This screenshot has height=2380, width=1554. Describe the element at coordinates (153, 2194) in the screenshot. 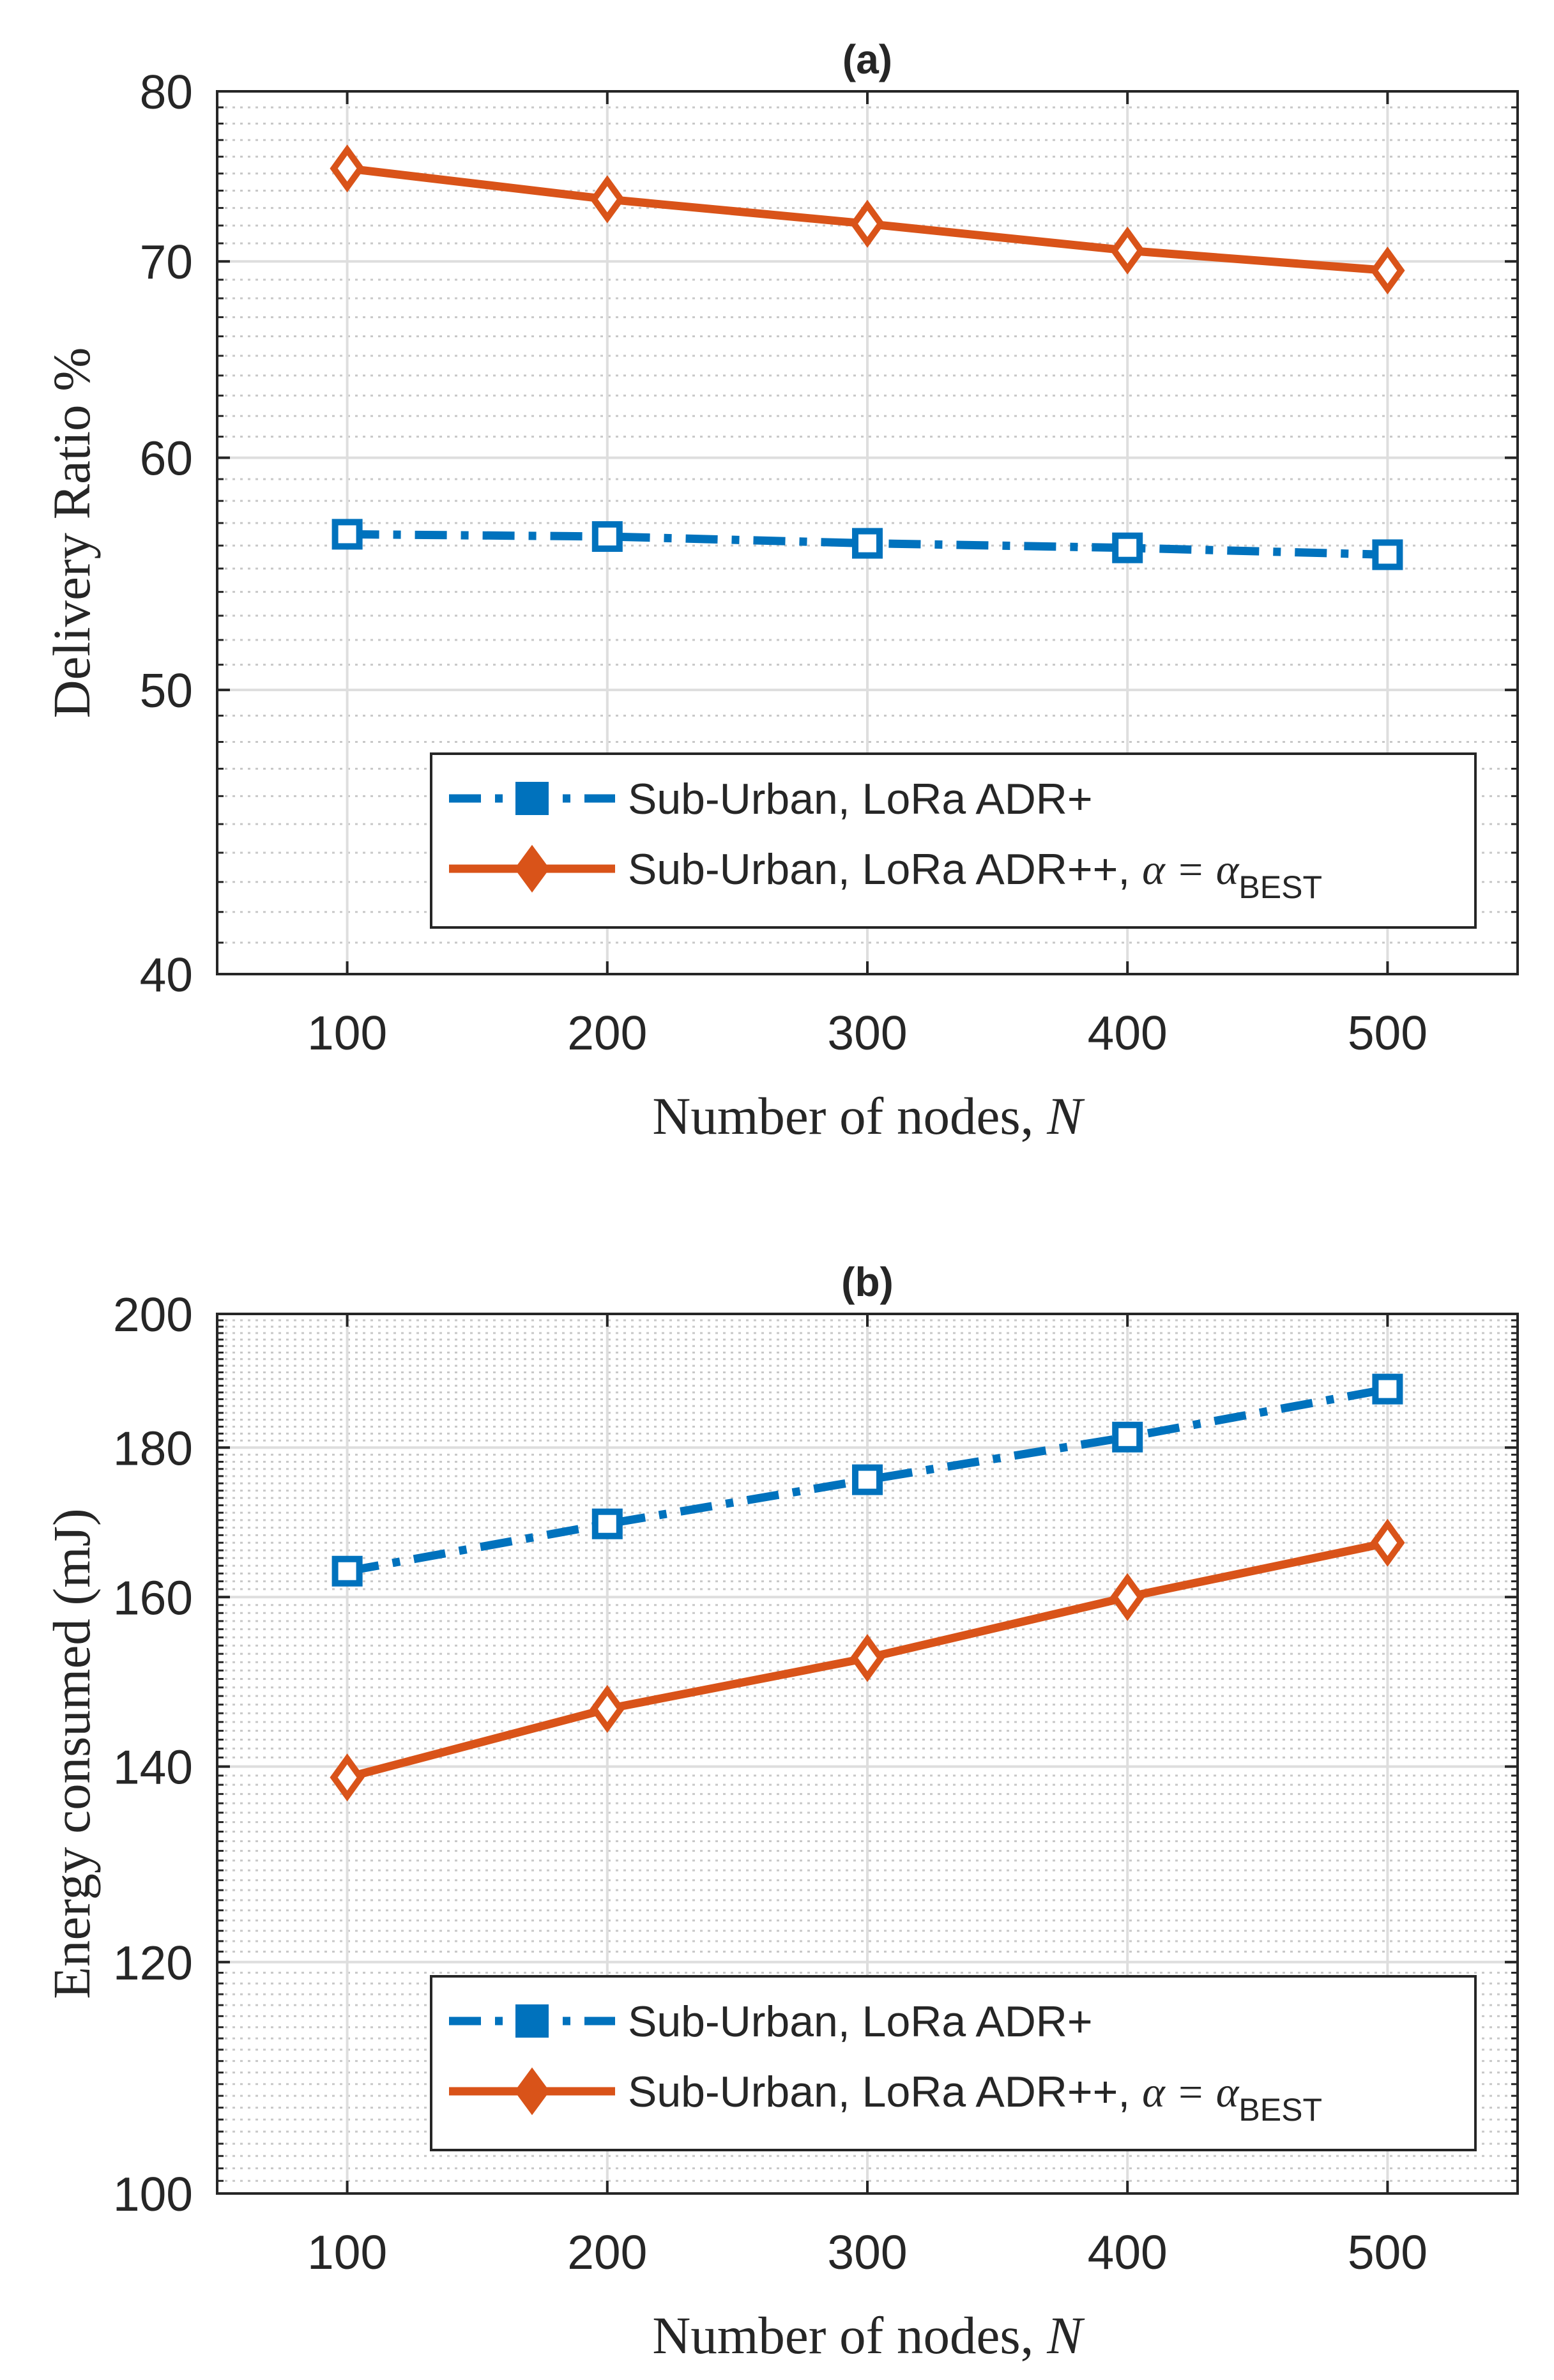

I see `y-tick-label: 100` at that location.